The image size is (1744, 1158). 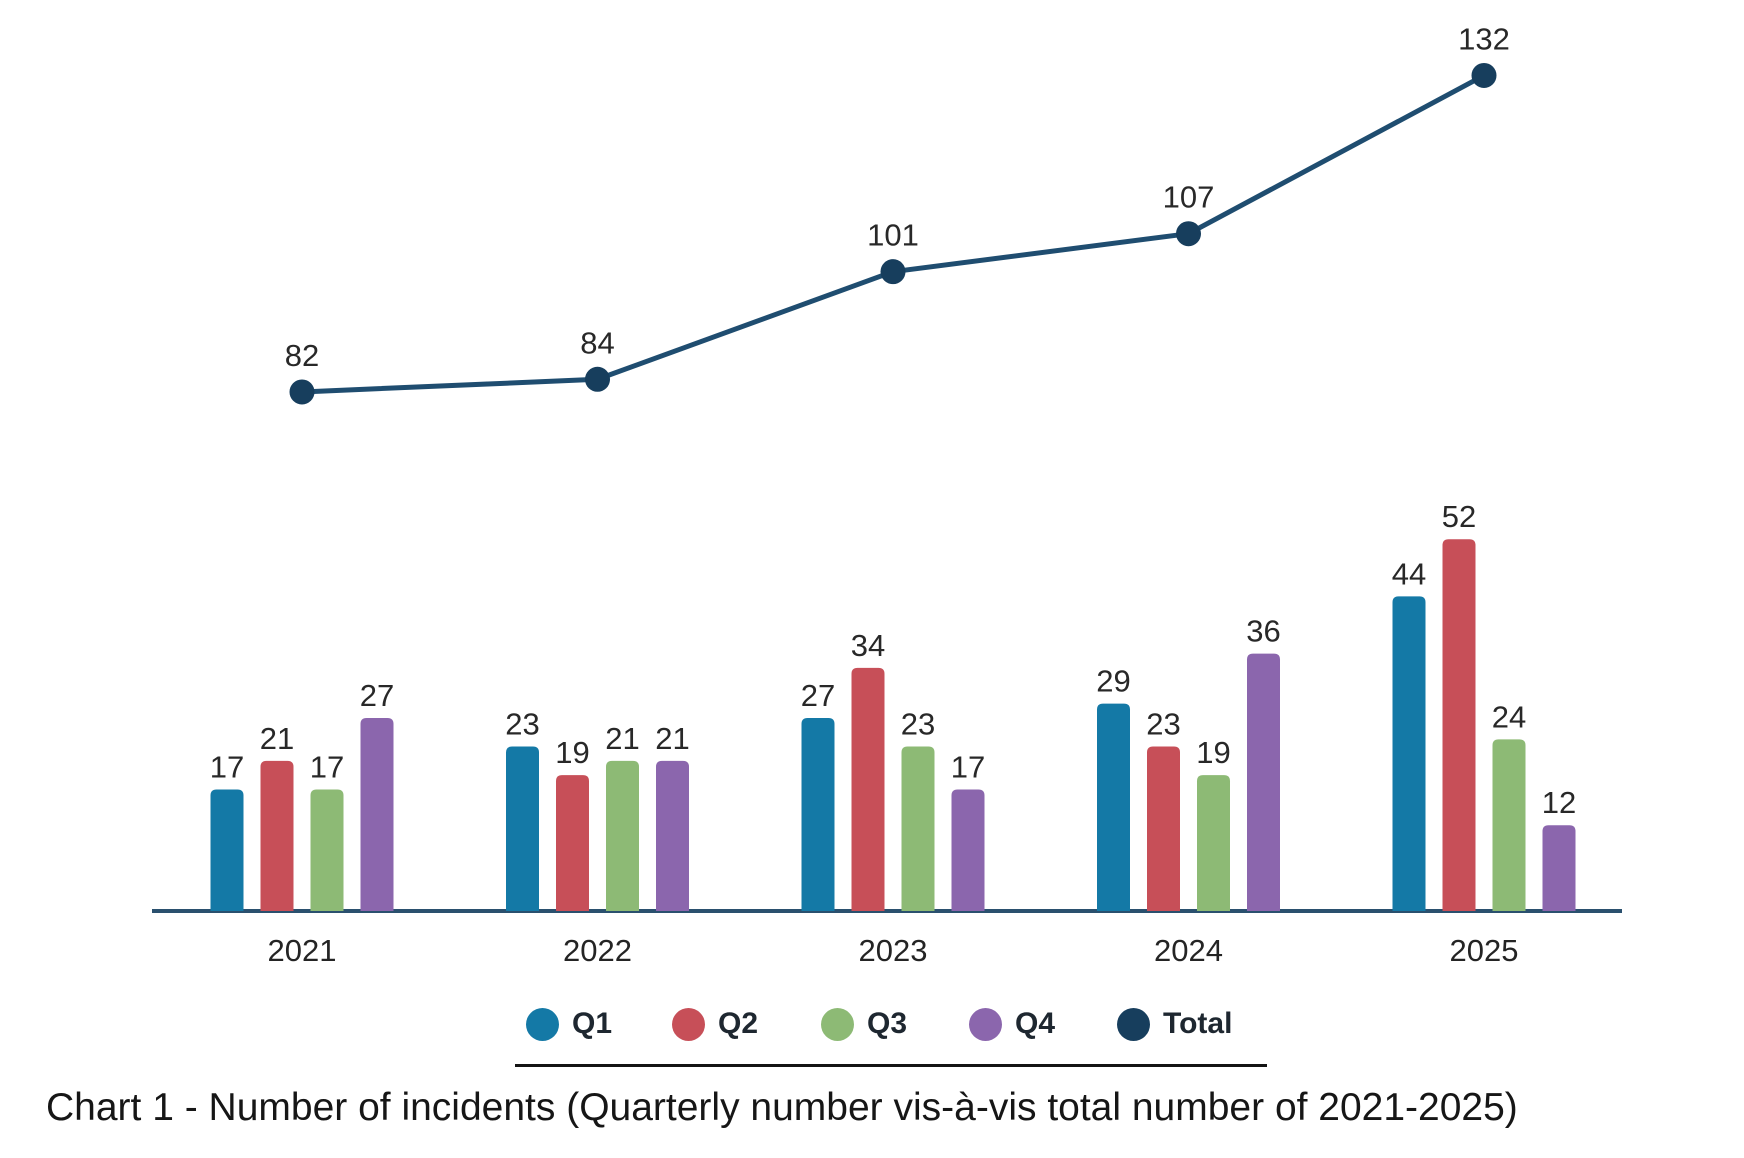 What do you see at coordinates (1213, 843) in the screenshot?
I see `bar-q3-2024` at bounding box center [1213, 843].